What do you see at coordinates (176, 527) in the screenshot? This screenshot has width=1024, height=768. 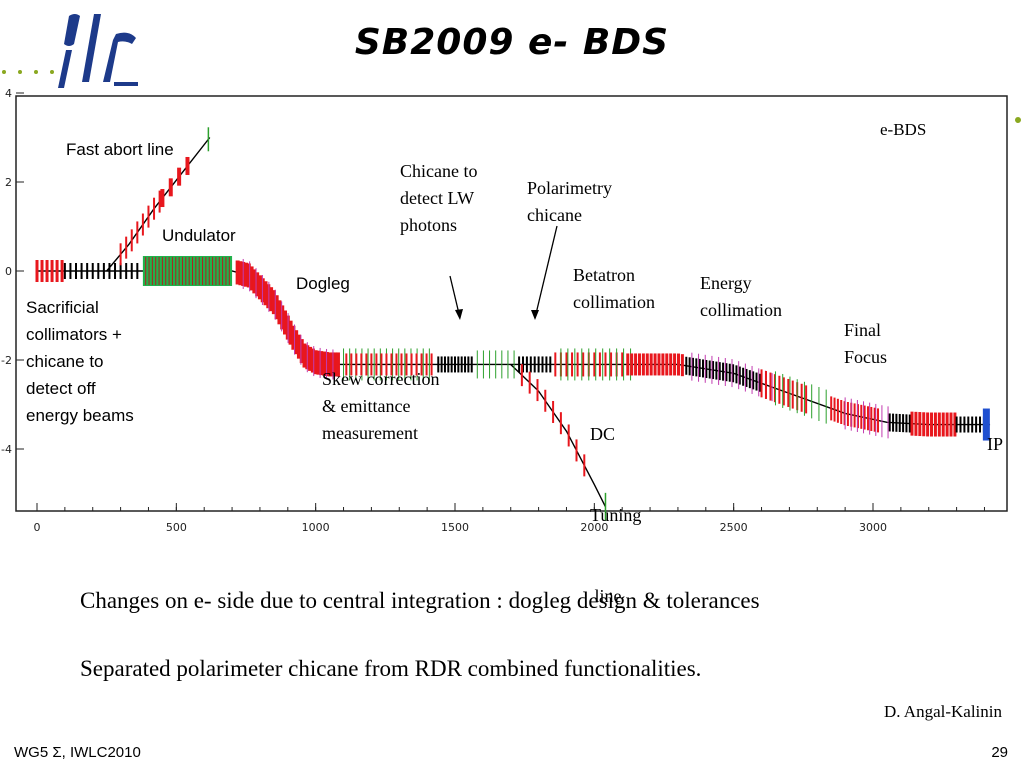 I see `x-tick-label: 500` at bounding box center [176, 527].